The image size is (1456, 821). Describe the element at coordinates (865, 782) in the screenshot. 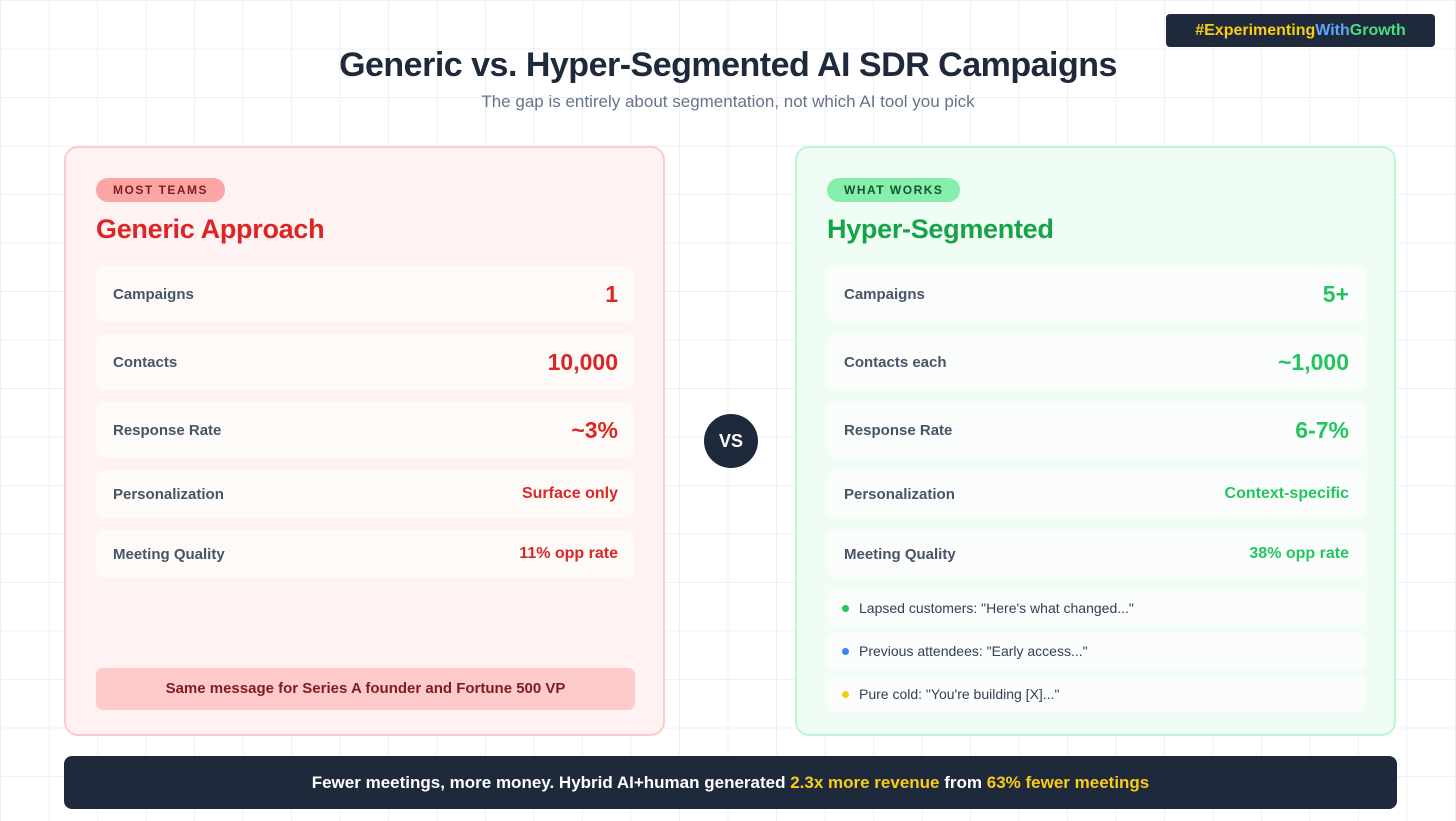

I see `banner-highlight-revenue: 2.3x more revenue` at that location.